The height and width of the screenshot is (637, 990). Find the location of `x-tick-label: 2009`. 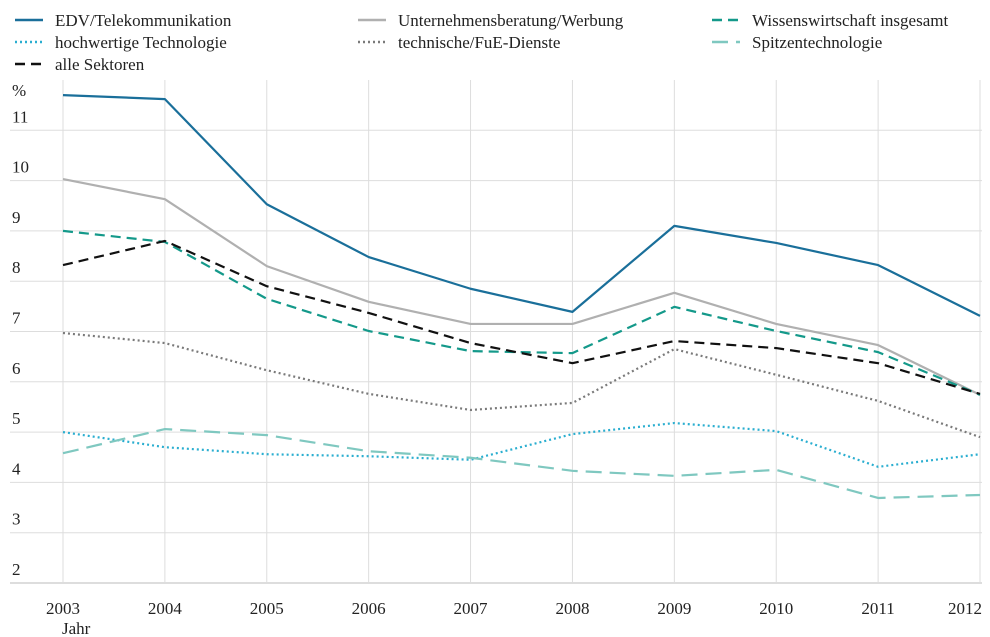

x-tick-label: 2009 is located at coordinates (674, 608).